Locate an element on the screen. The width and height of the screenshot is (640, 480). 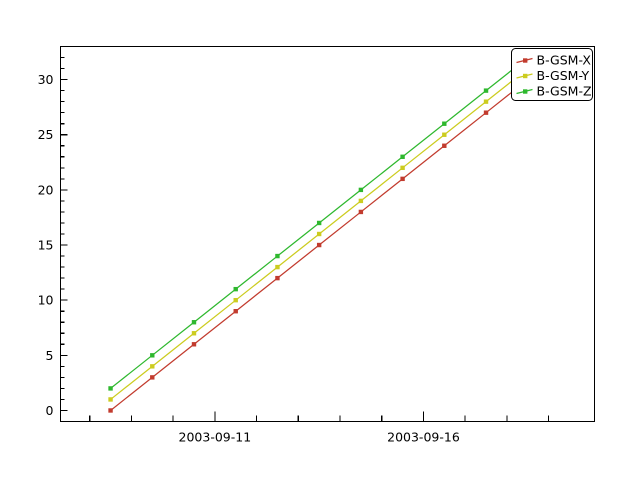
y-axis-tick-label: 10 is located at coordinates (46, 300).